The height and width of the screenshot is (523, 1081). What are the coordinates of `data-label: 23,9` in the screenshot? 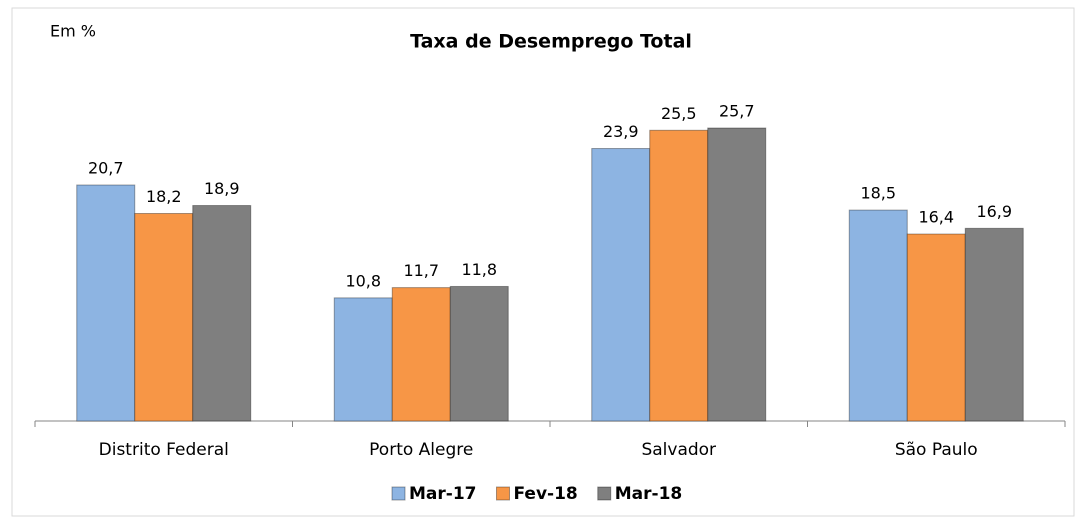 It's located at (621, 131).